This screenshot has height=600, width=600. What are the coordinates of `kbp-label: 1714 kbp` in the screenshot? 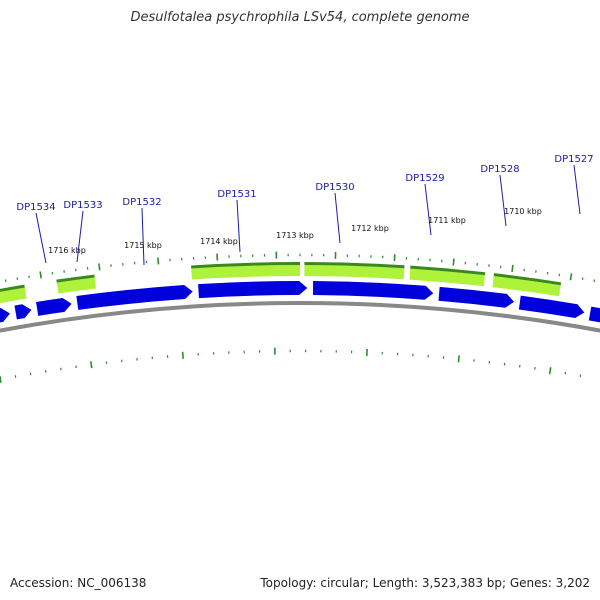 It's located at (219, 241).